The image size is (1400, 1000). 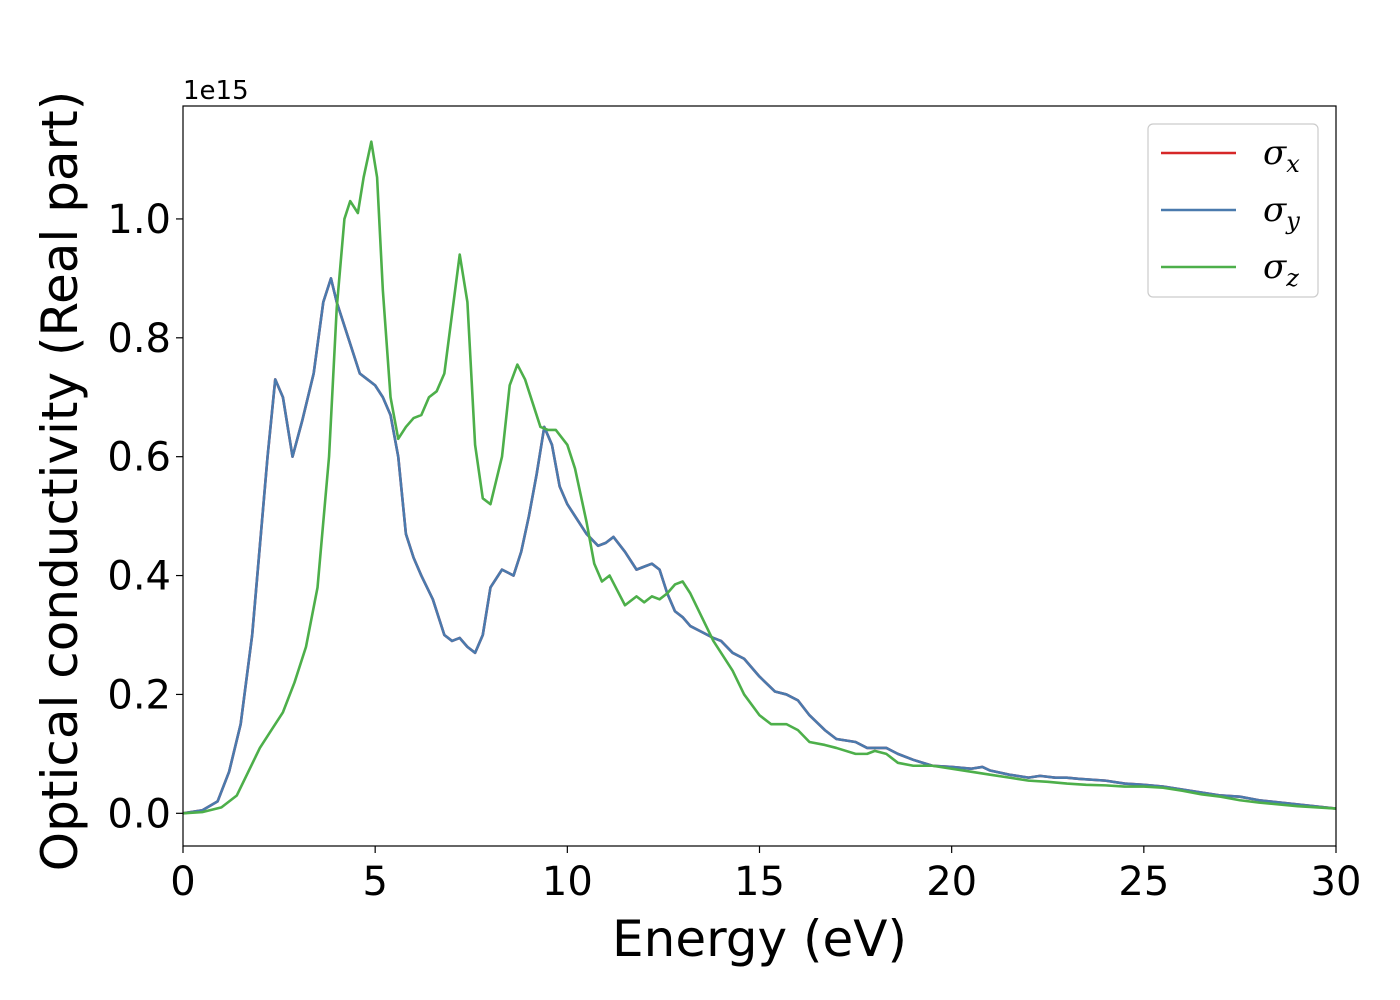 What do you see at coordinates (139, 339) in the screenshot?
I see `y-tick-label: 0.8` at bounding box center [139, 339].